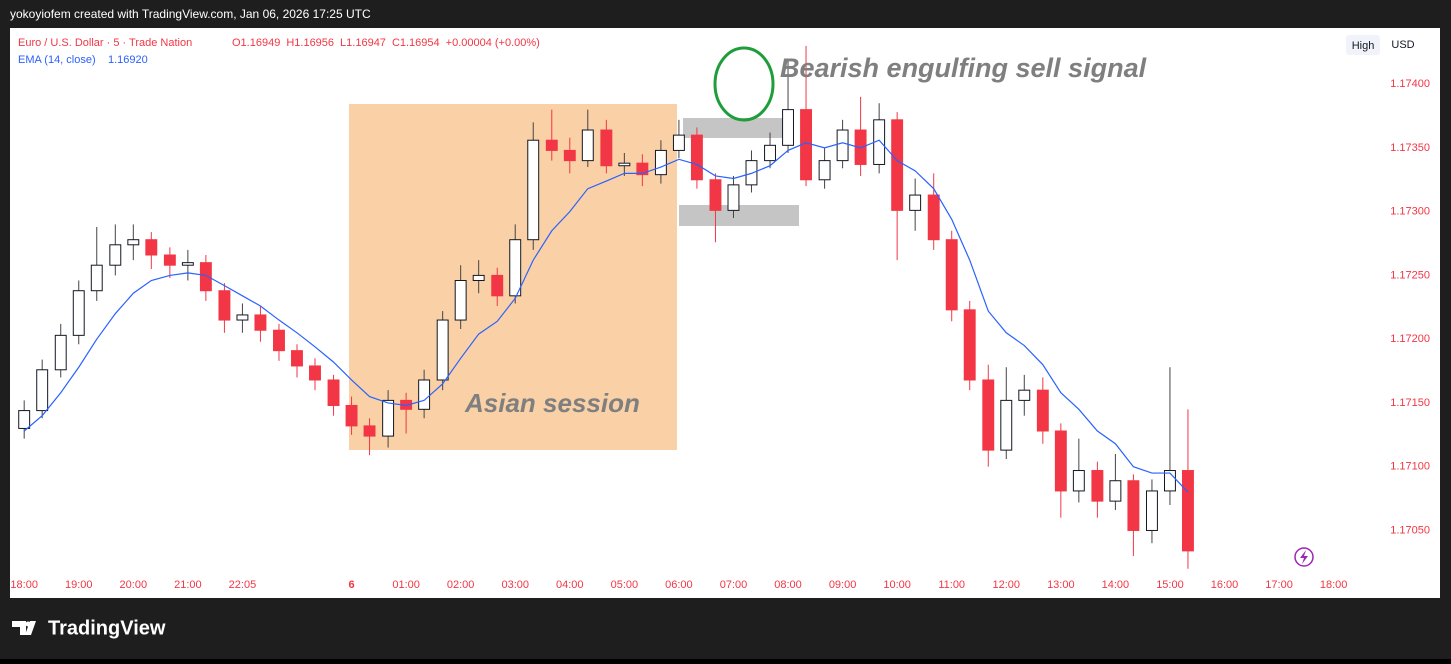 The width and height of the screenshot is (1451, 664). What do you see at coordinates (256, 43) in the screenshot?
I see `legend-ohlc-value: O1.16949` at bounding box center [256, 43].